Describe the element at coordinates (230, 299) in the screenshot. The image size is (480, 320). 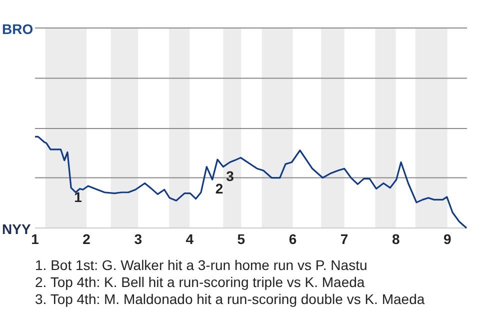
I see `text: 3. Top 4th: M. Maldonado hit a run-scoring double vs K. Maeda` at that location.